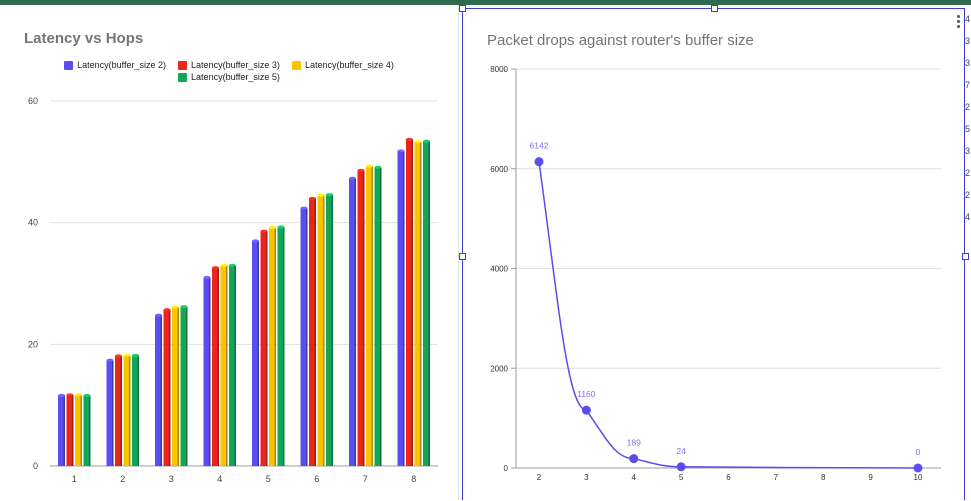 The width and height of the screenshot is (971, 501). What do you see at coordinates (870, 477) in the screenshot?
I see `x-tick-label: 9` at bounding box center [870, 477].